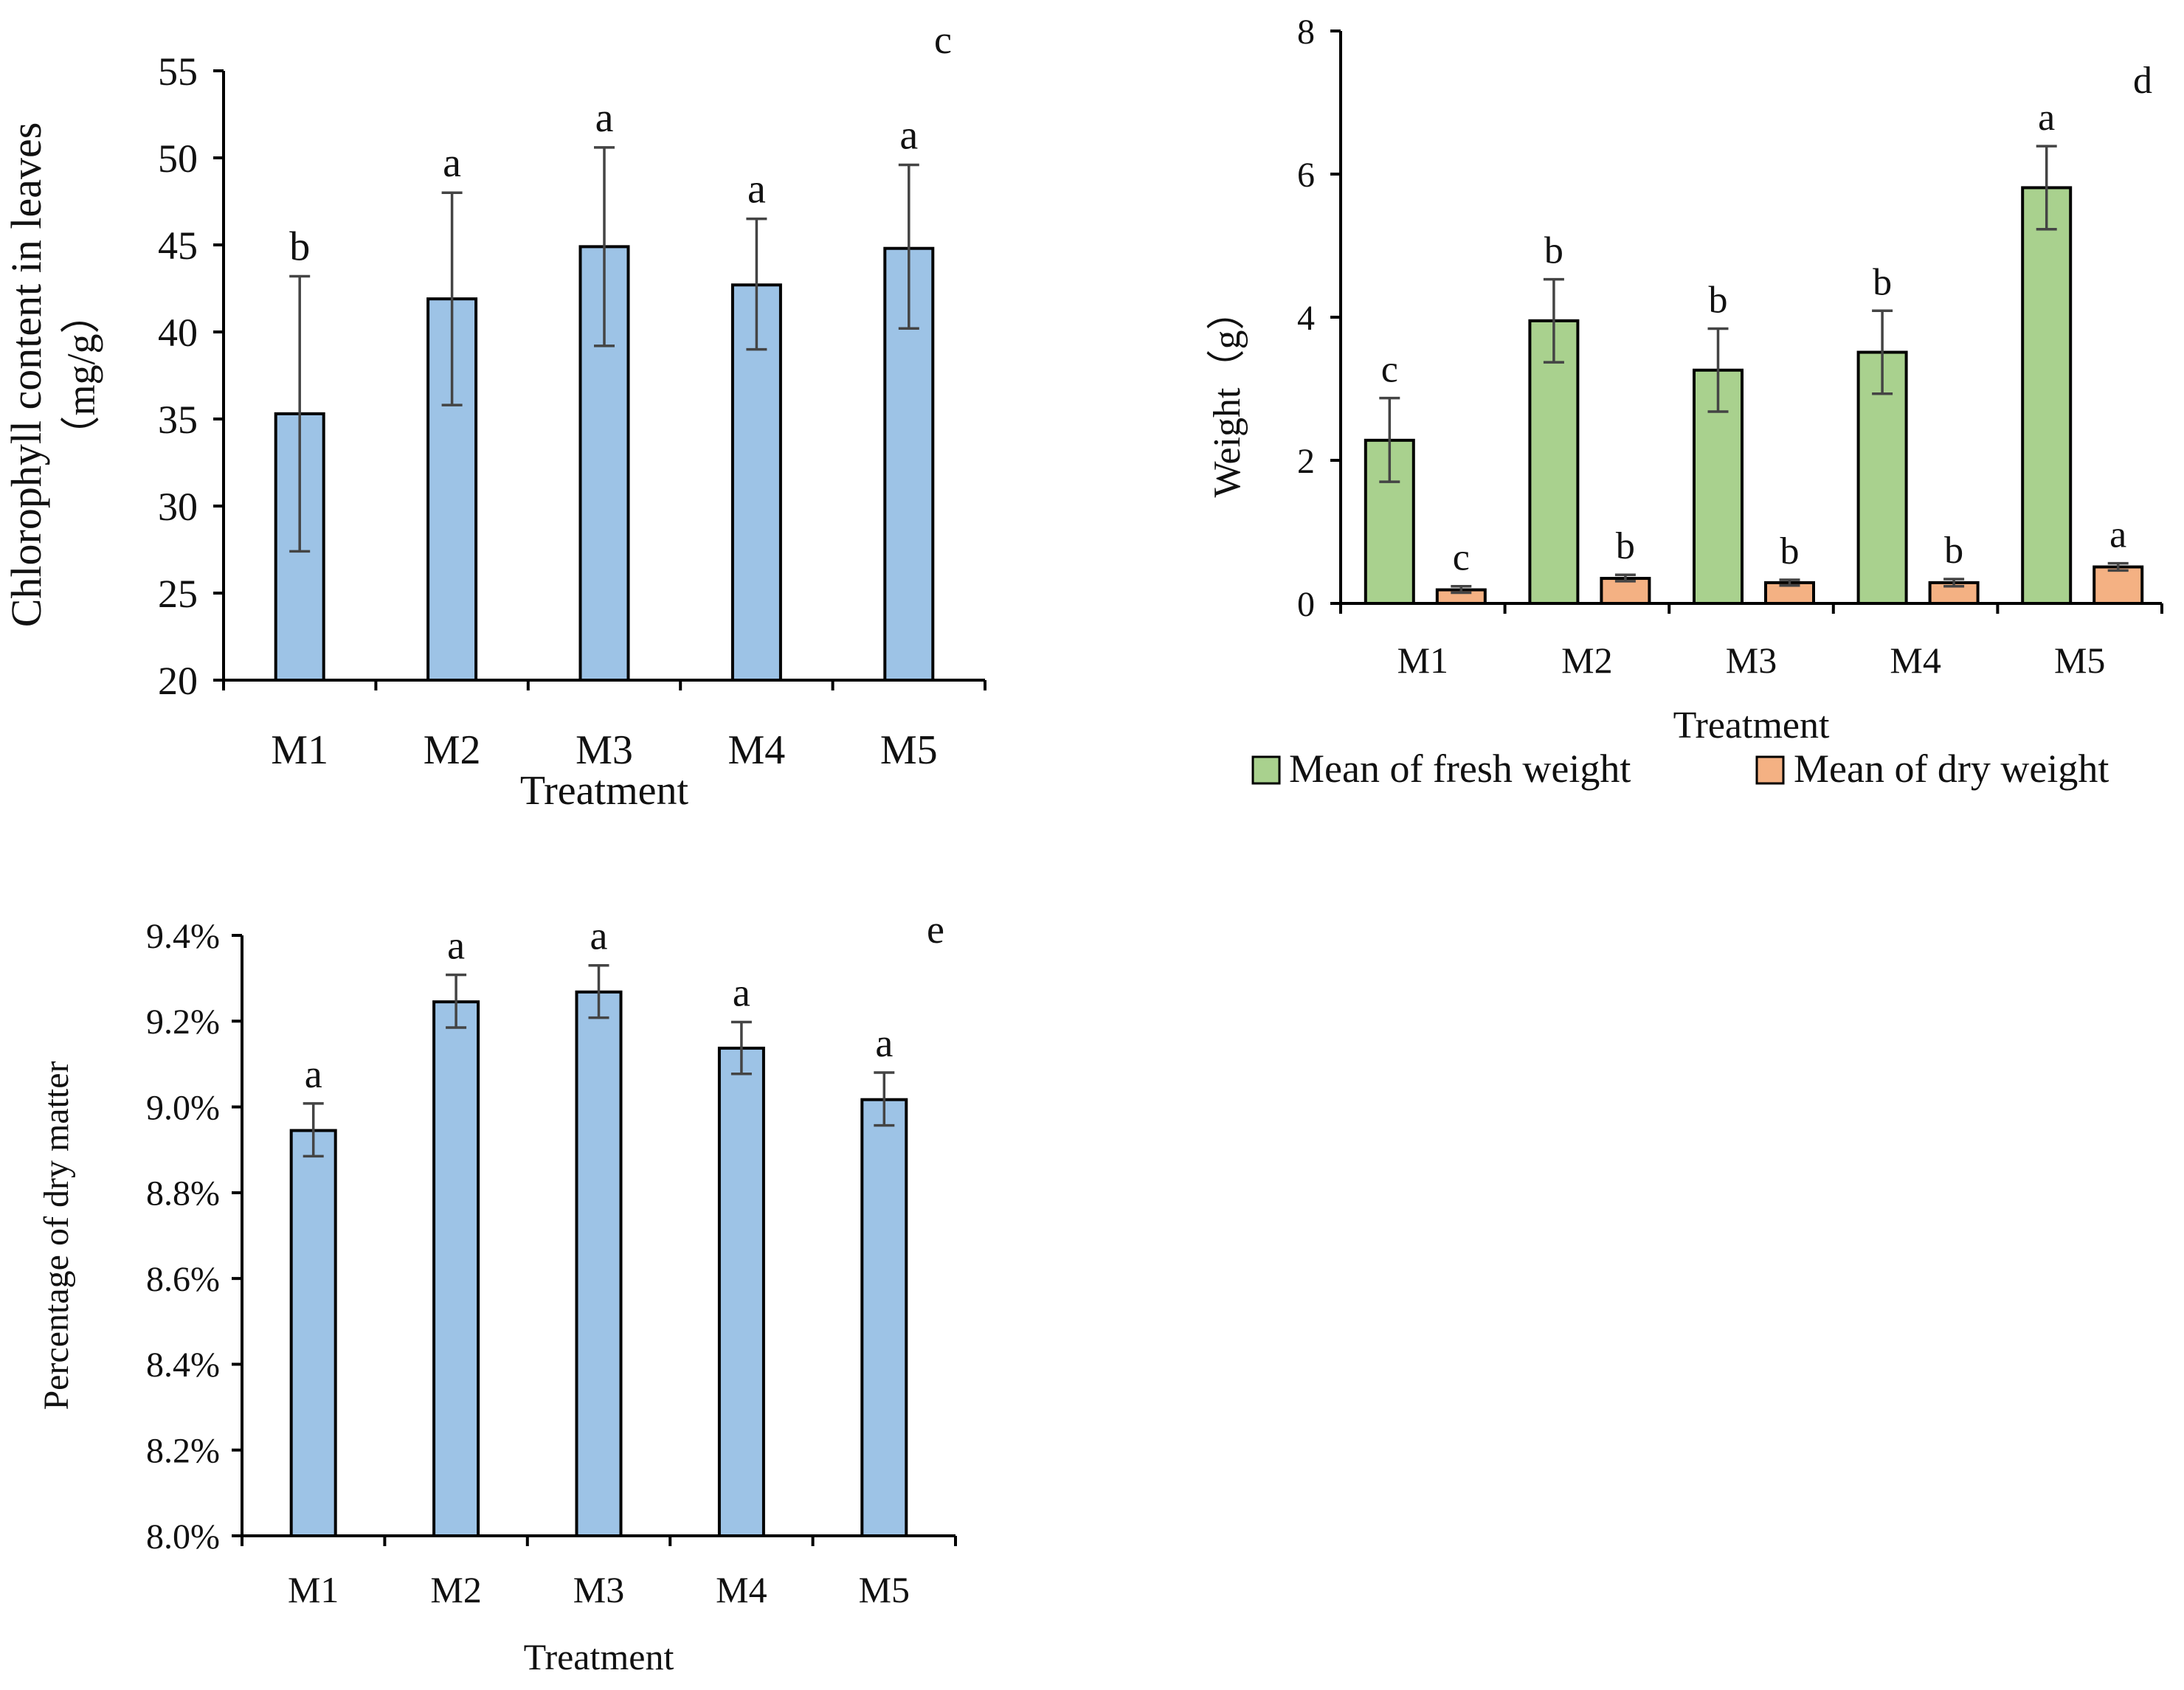  I want to click on y-tick-label: 50, so click(178, 158).